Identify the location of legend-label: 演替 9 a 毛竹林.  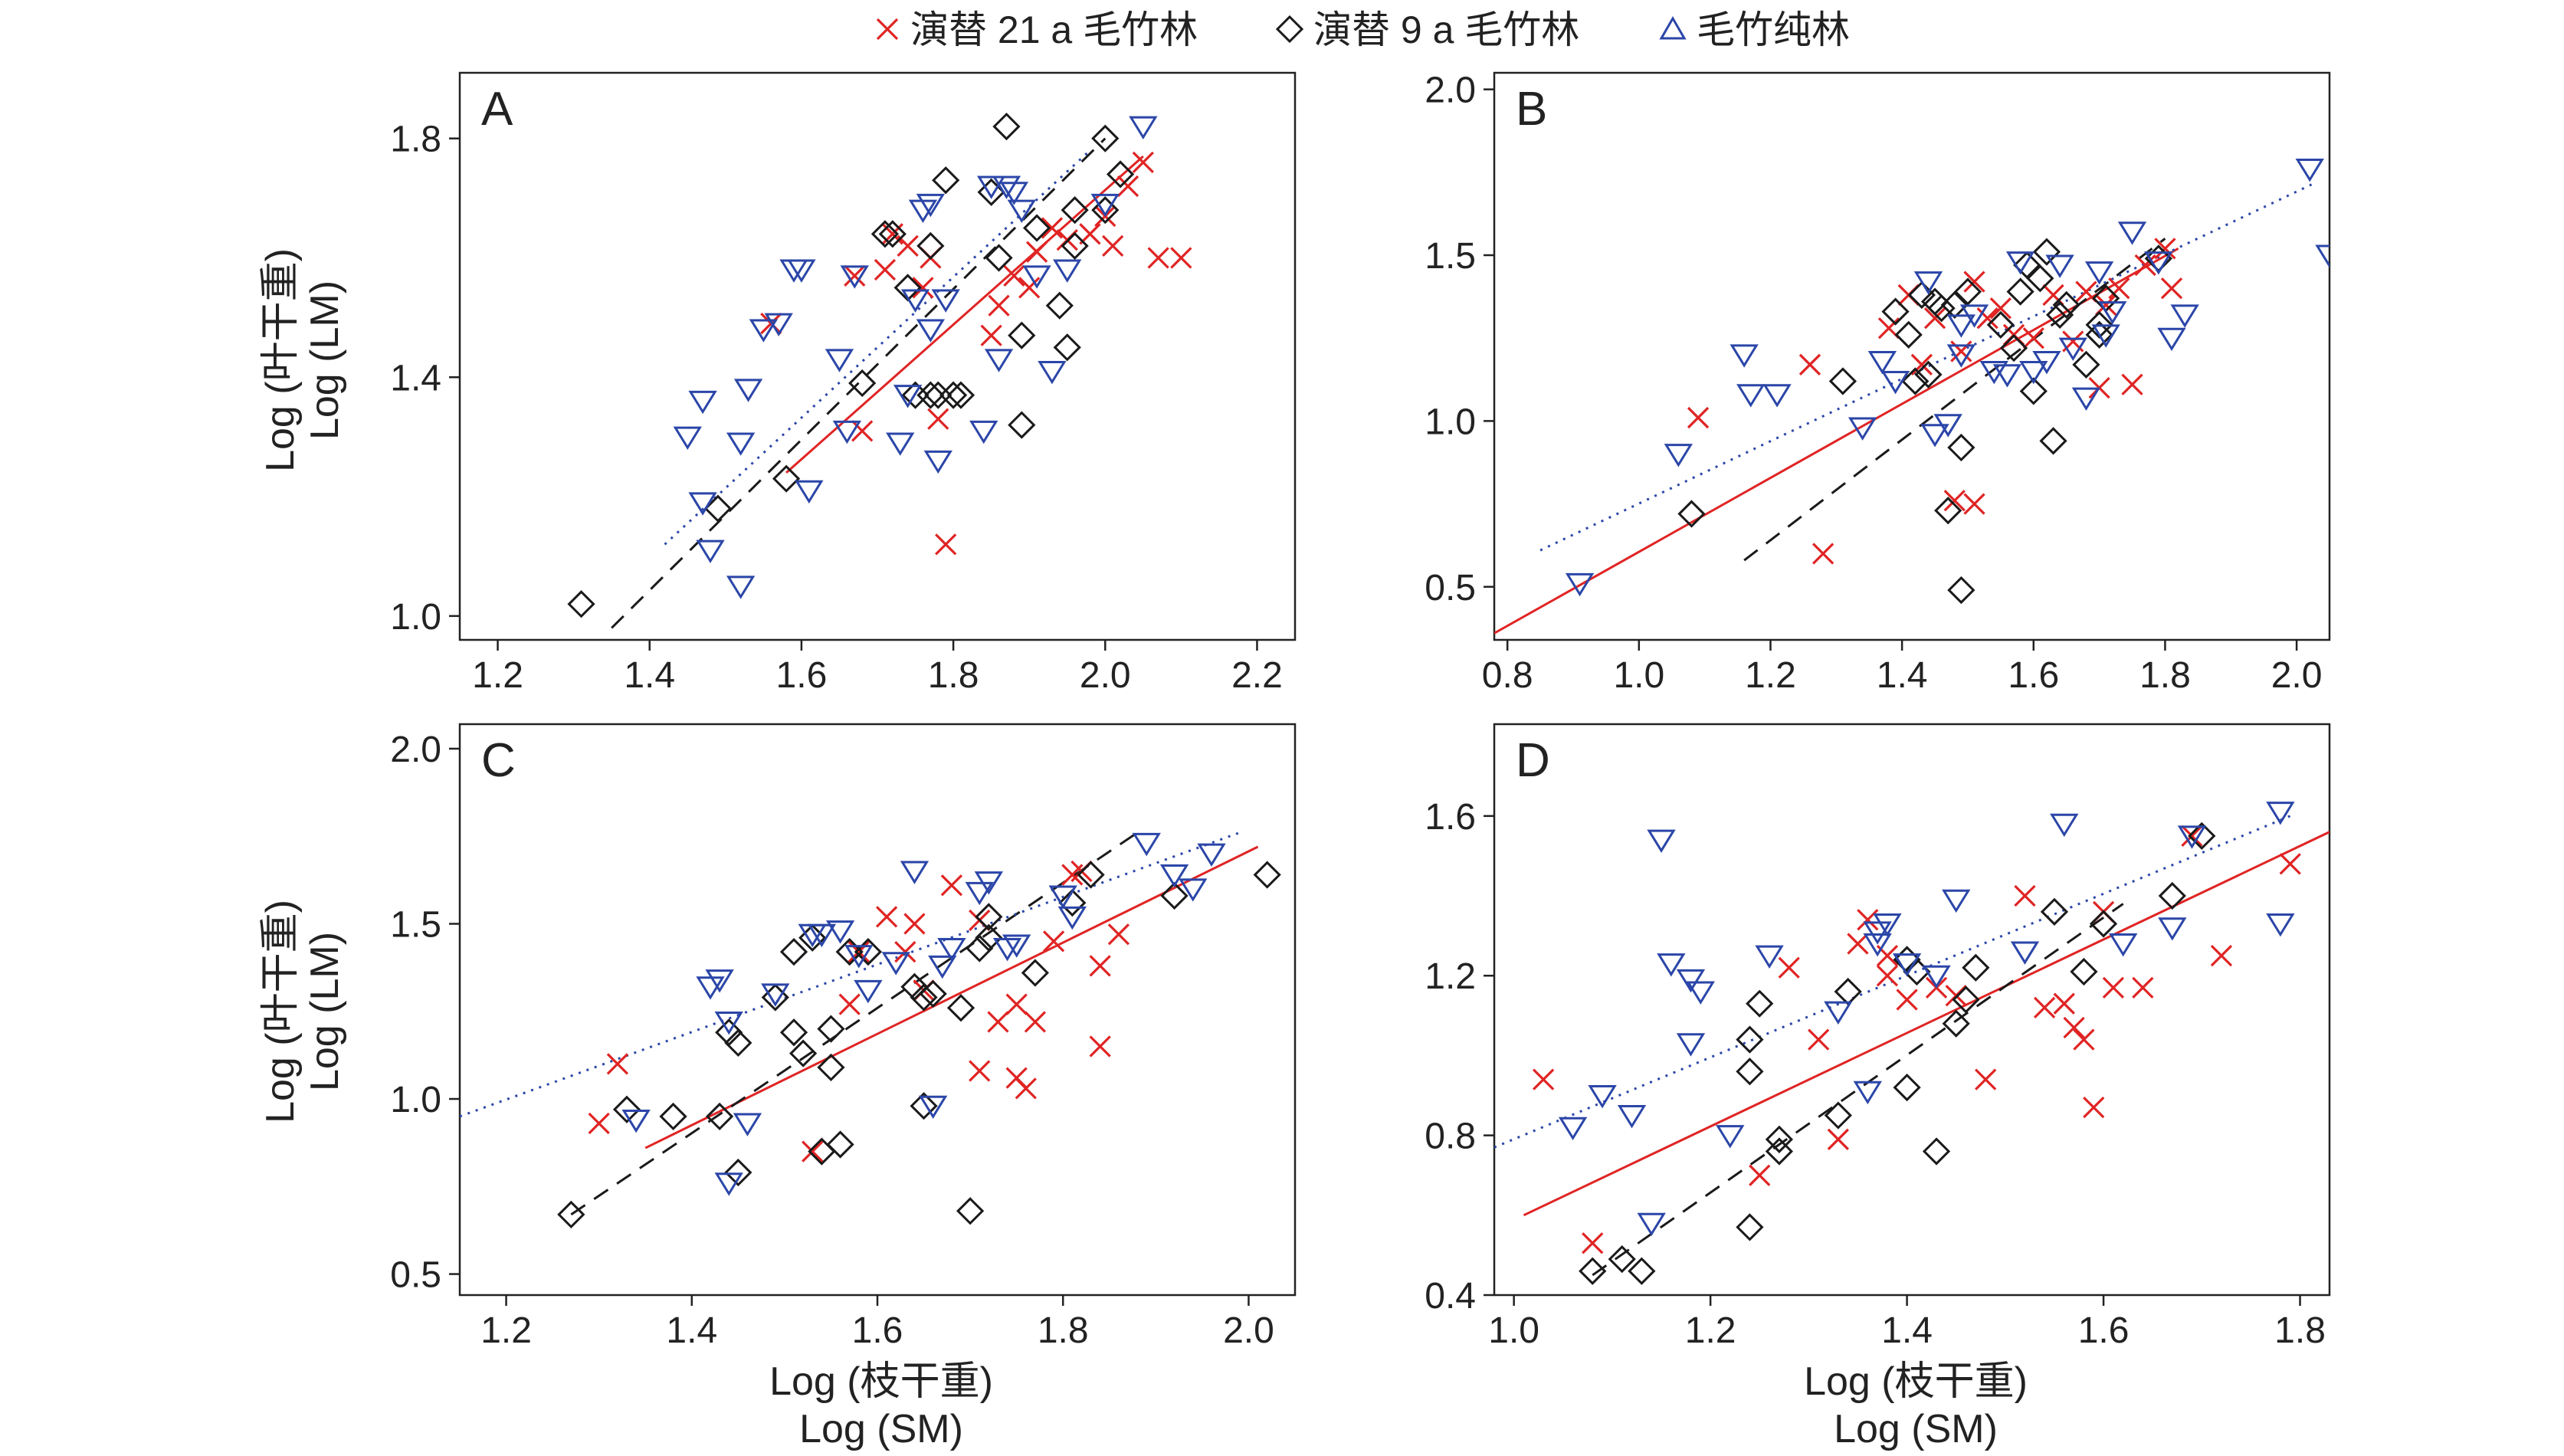
(1446, 29).